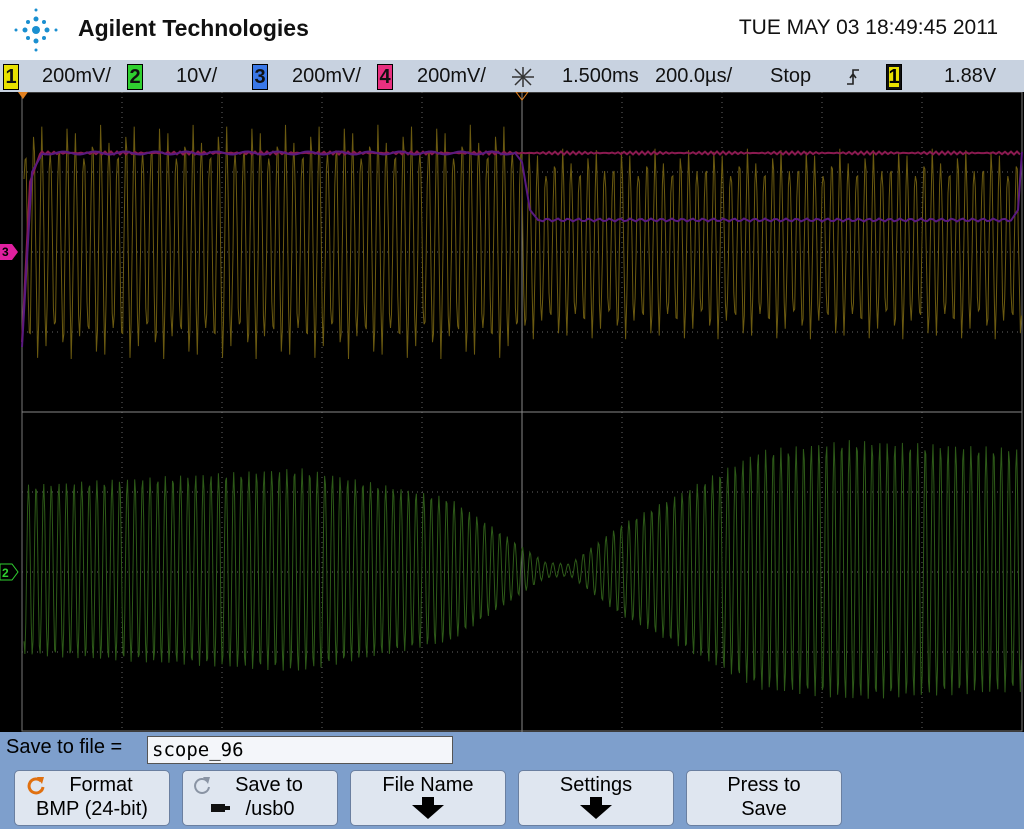 This screenshot has width=1024, height=829. I want to click on time-reference-marker, so click(23, 95).